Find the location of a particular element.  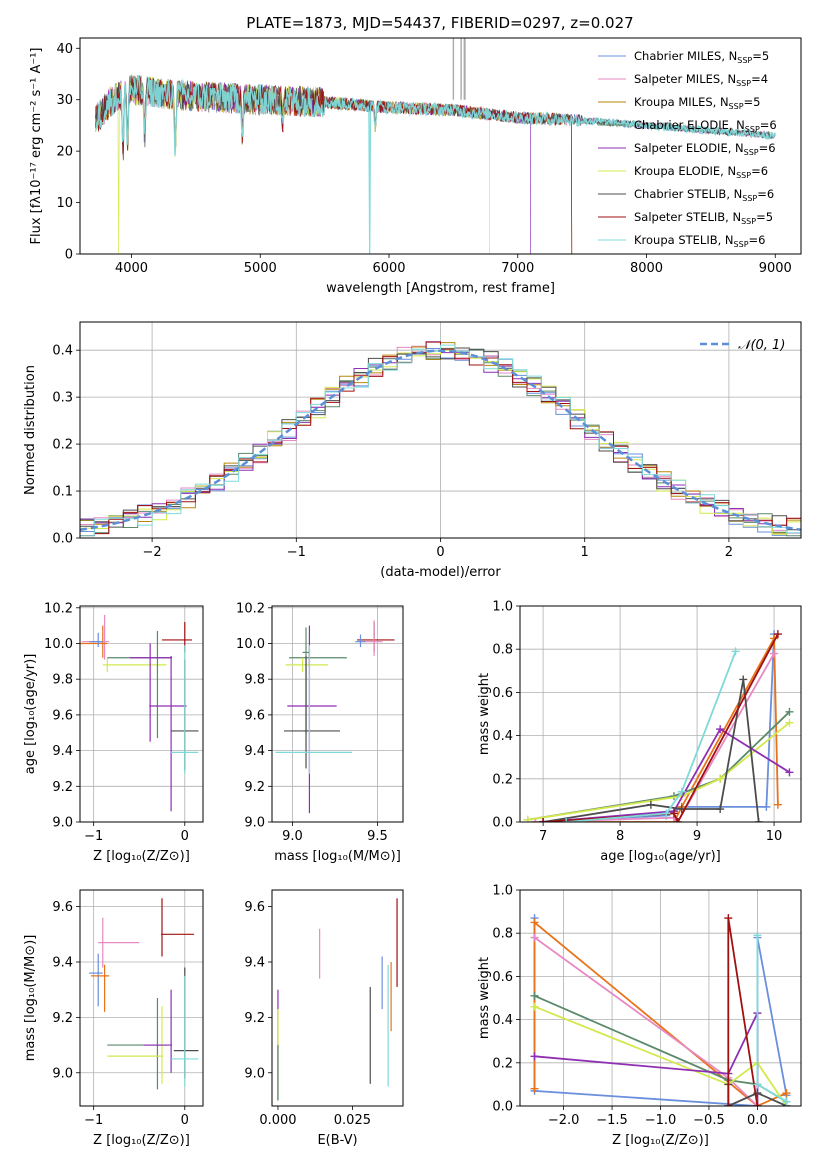

x-tick-label: 2 is located at coordinates (729, 552).